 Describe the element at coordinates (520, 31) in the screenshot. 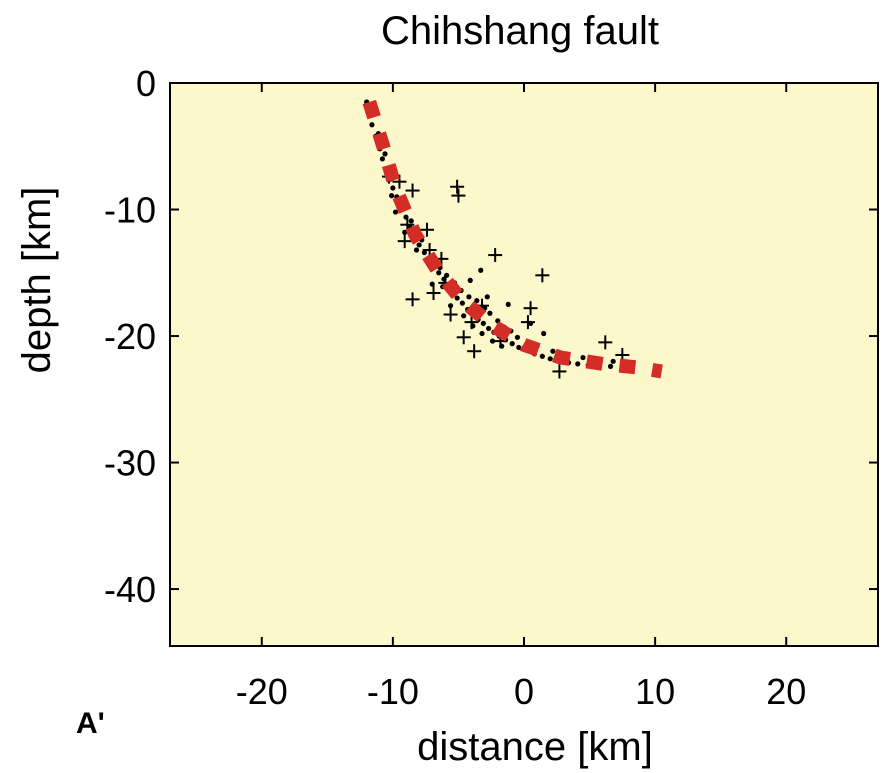

I see `chart-title: Chihshang fault` at that location.